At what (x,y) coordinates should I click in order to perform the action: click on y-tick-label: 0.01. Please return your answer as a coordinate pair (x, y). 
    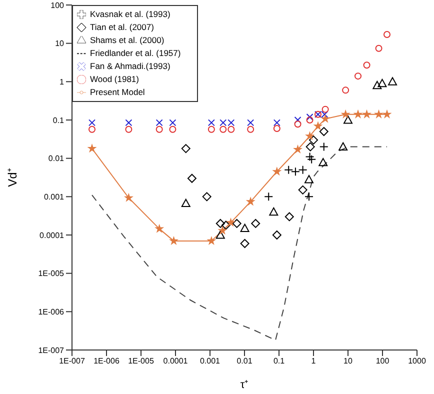
    Looking at the image, I should click on (56, 159).